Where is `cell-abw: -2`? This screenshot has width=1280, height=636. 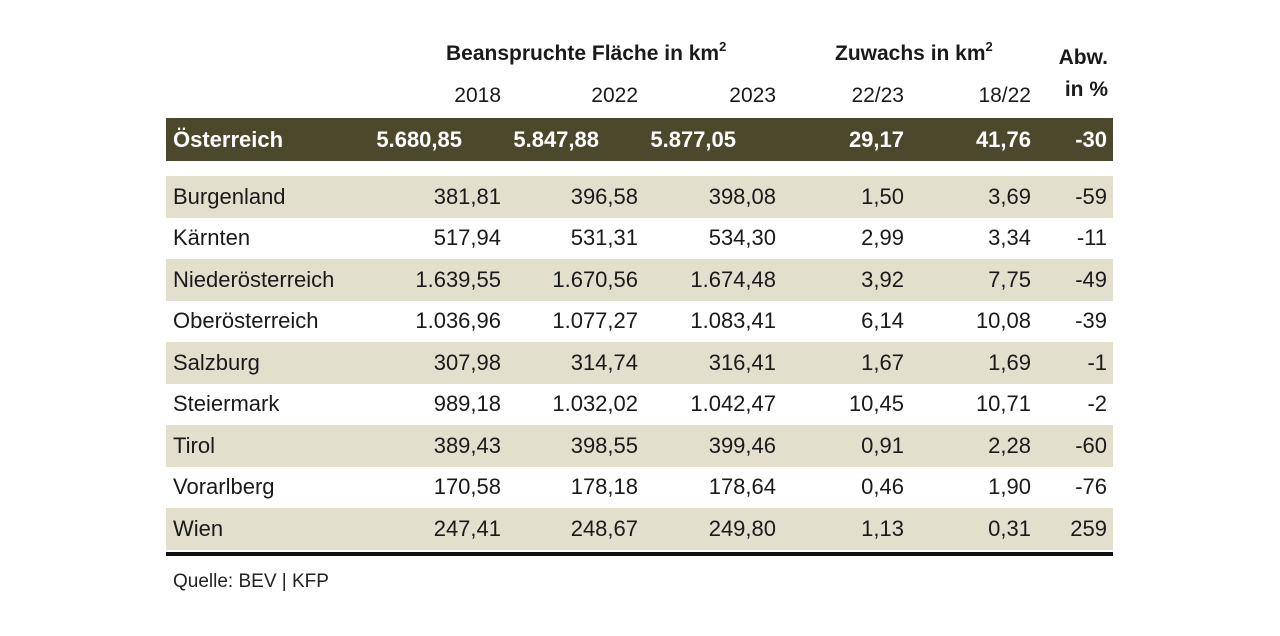
cell-abw: -2 is located at coordinates (1097, 404).